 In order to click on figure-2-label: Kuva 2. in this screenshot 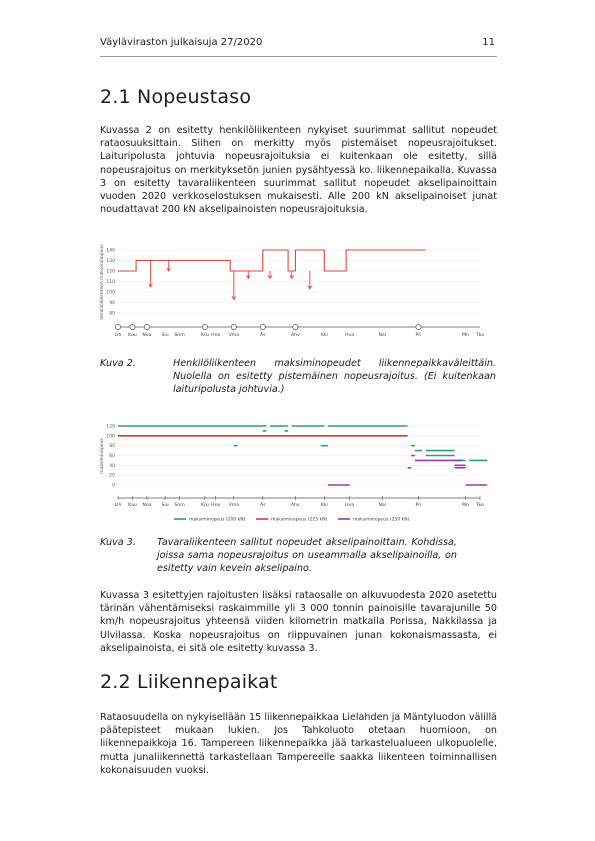, I will do `click(118, 363)`.